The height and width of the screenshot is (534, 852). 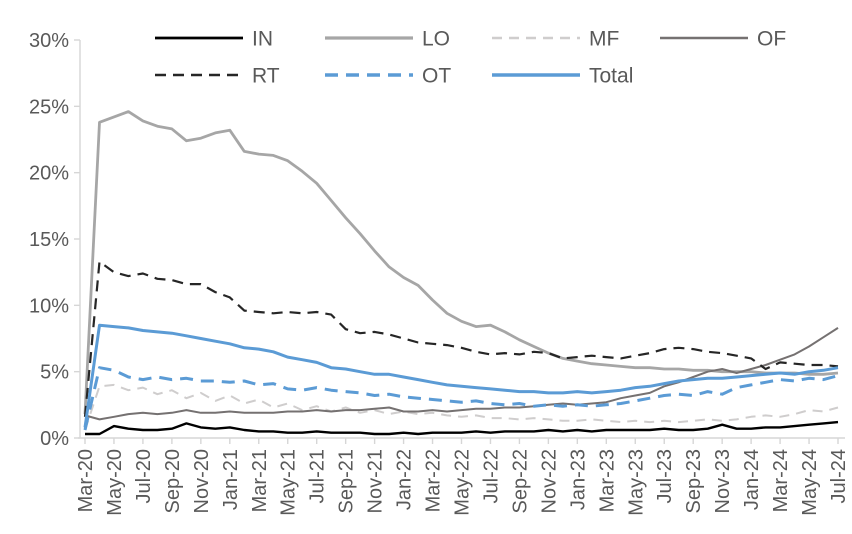 What do you see at coordinates (202, 481) in the screenshot?
I see `x-tick-label: Nov-20` at bounding box center [202, 481].